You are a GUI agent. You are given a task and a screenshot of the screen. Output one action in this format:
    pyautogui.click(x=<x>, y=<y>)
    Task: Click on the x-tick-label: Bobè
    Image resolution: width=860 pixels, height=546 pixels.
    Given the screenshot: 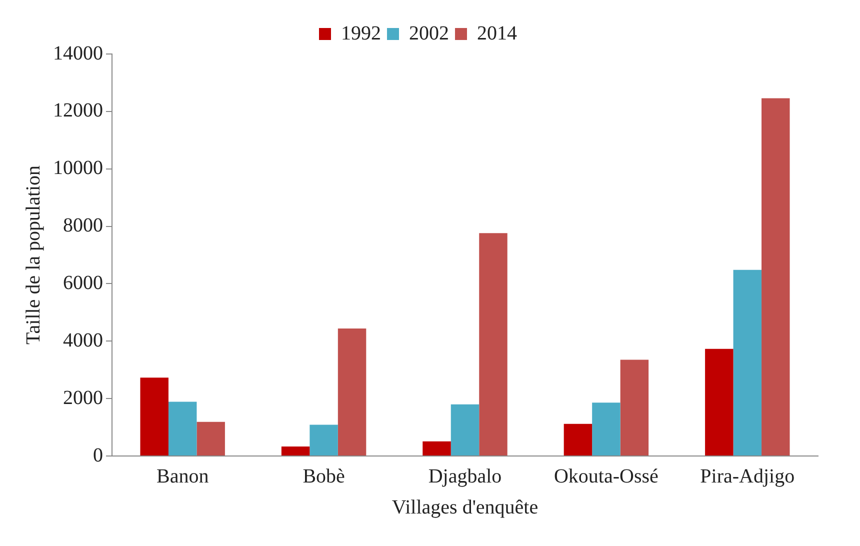 What is the action you would take?
    pyautogui.click(x=324, y=476)
    